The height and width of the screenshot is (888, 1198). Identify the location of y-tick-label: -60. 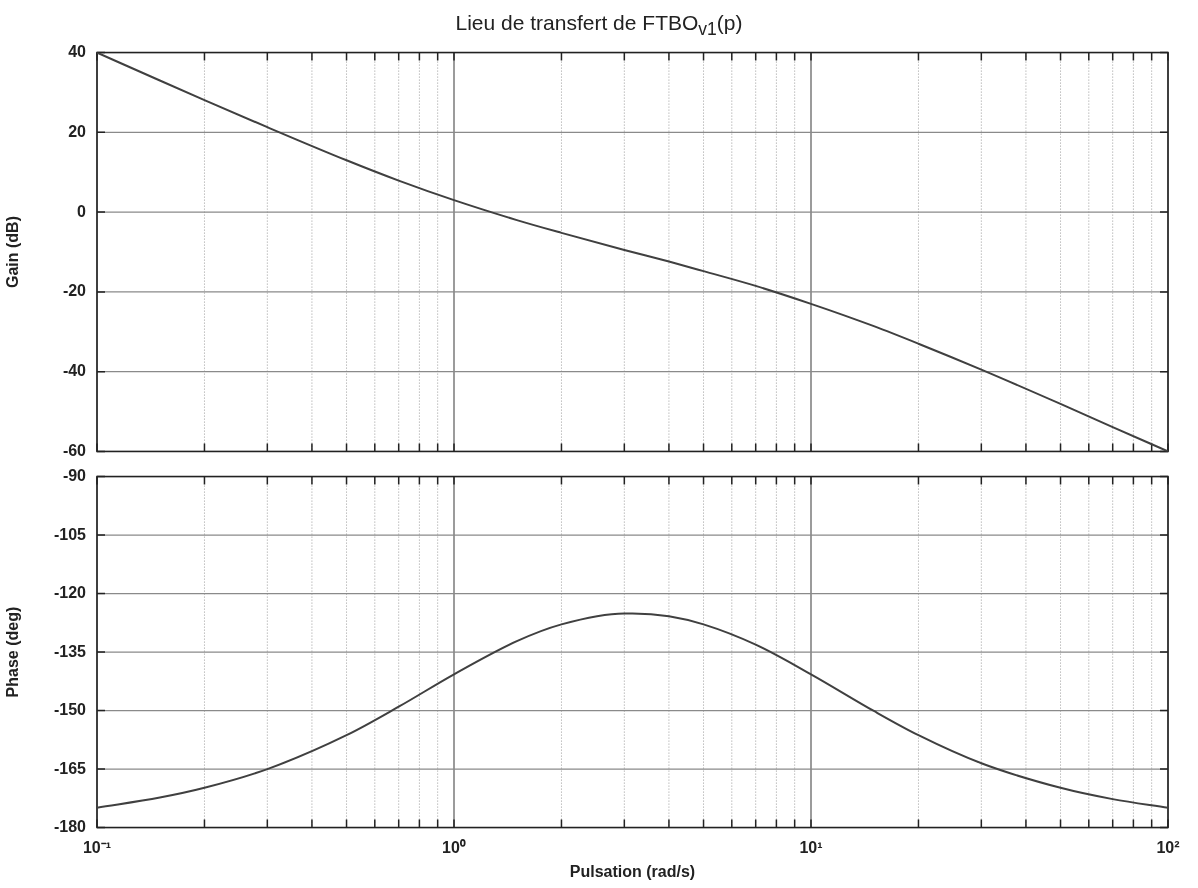
(74, 450).